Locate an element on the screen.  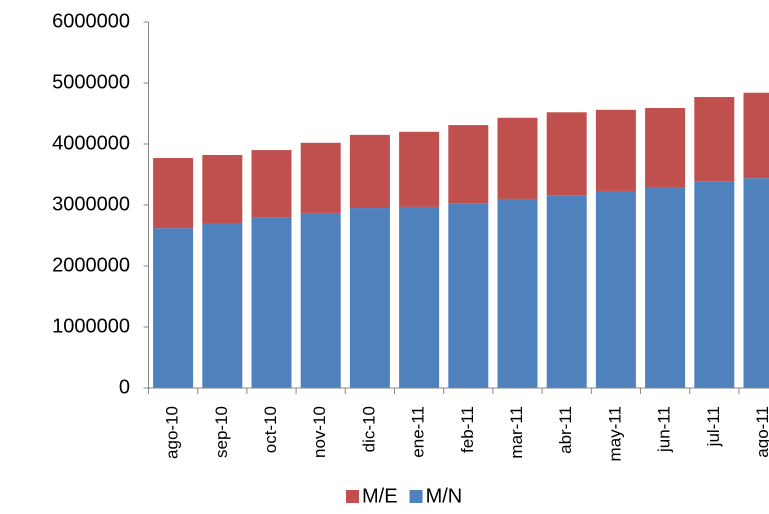
legend-label: M/E is located at coordinates (380, 496).